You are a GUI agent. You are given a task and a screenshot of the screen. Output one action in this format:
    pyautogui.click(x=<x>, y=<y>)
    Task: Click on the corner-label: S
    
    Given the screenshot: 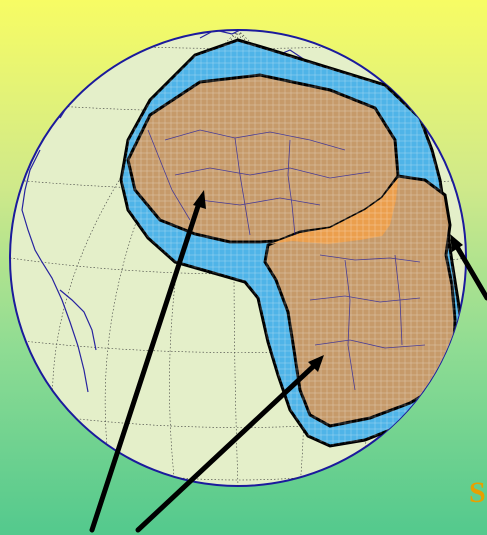 What is the action you would take?
    pyautogui.click(x=477, y=493)
    